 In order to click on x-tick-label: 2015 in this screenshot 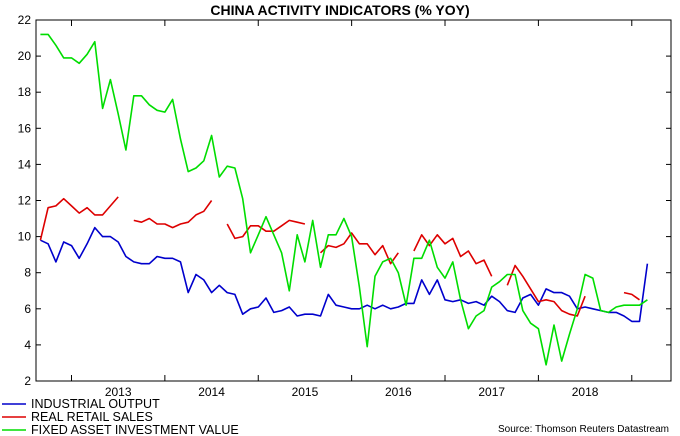, I will do `click(305, 392)`.